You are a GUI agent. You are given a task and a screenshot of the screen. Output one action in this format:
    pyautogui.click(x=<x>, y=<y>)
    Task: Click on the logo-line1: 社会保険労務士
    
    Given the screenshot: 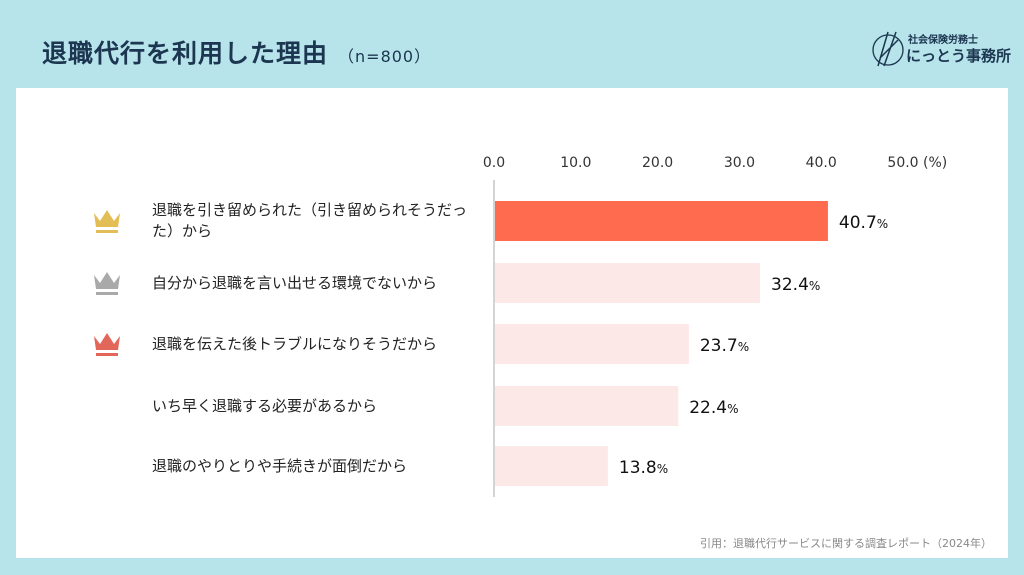 What is the action you would take?
    pyautogui.click(x=943, y=40)
    